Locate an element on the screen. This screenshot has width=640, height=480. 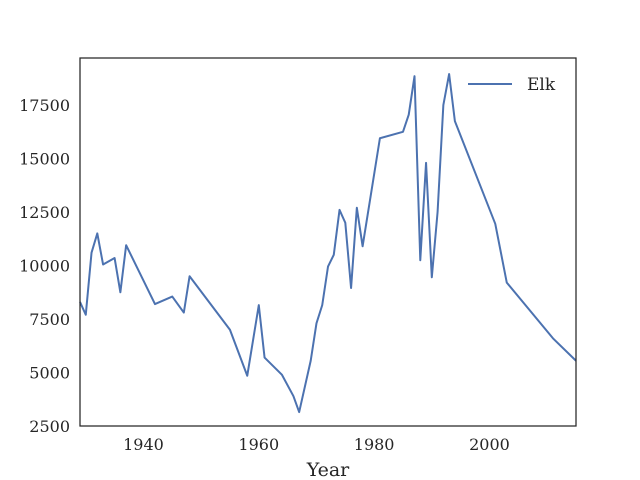
y-tick-label: 15000 is located at coordinates (44, 159).